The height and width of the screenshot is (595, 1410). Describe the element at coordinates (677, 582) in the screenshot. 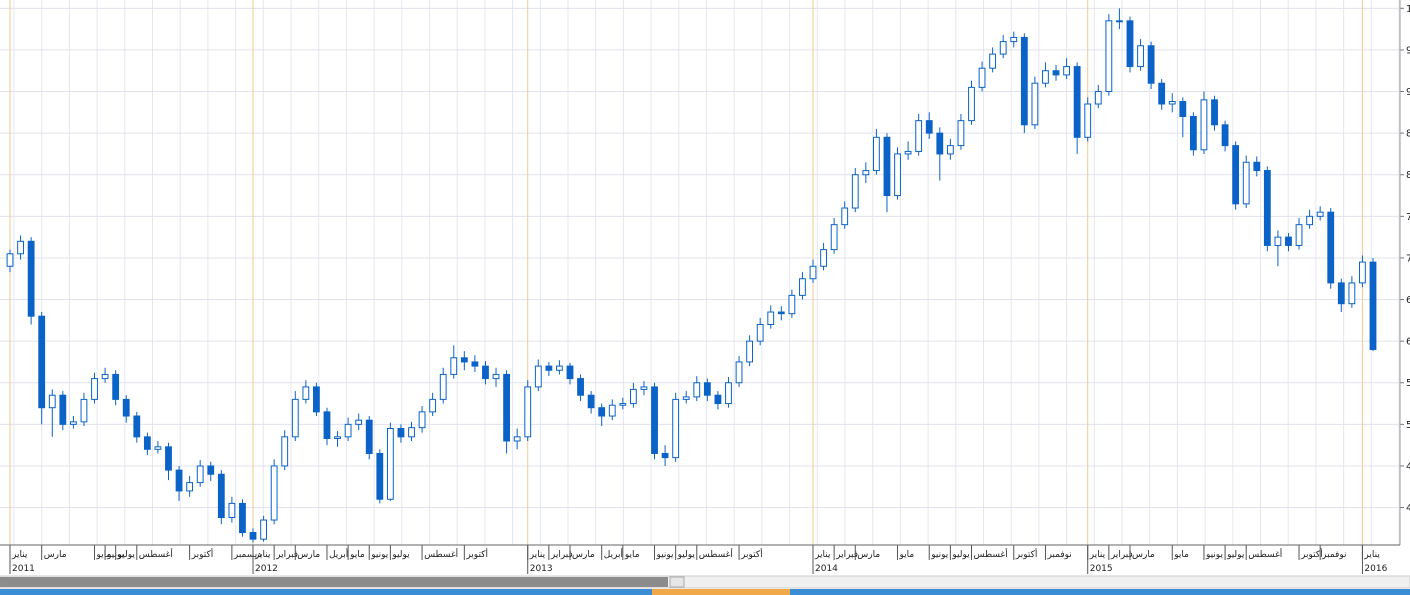

I see `scrollbar-handle` at that location.